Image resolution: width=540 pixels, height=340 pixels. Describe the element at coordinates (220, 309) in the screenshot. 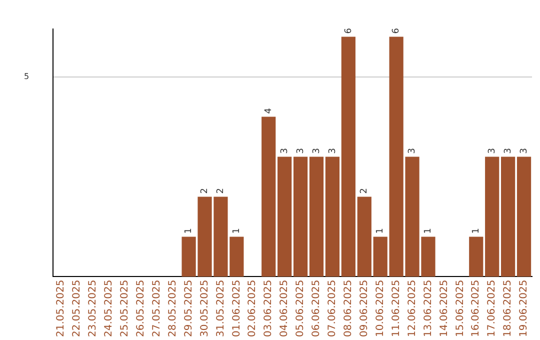

I see `x-tick-label: 31.05.2025` at that location.